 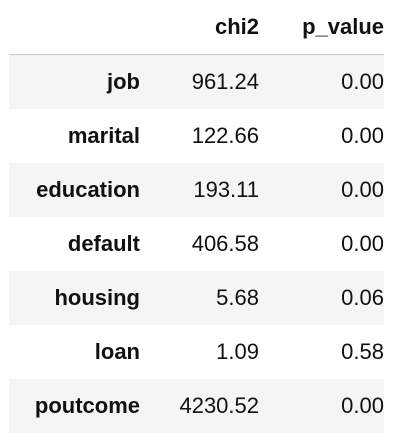 I want to click on chi2-cell: 193.11, so click(x=226, y=189).